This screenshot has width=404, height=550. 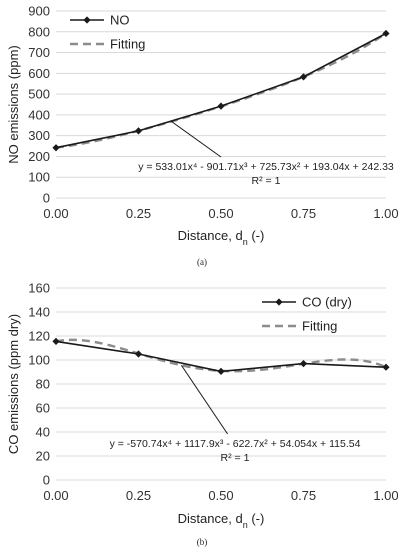 I want to click on y-tick-label: 900, so click(x=39, y=11).